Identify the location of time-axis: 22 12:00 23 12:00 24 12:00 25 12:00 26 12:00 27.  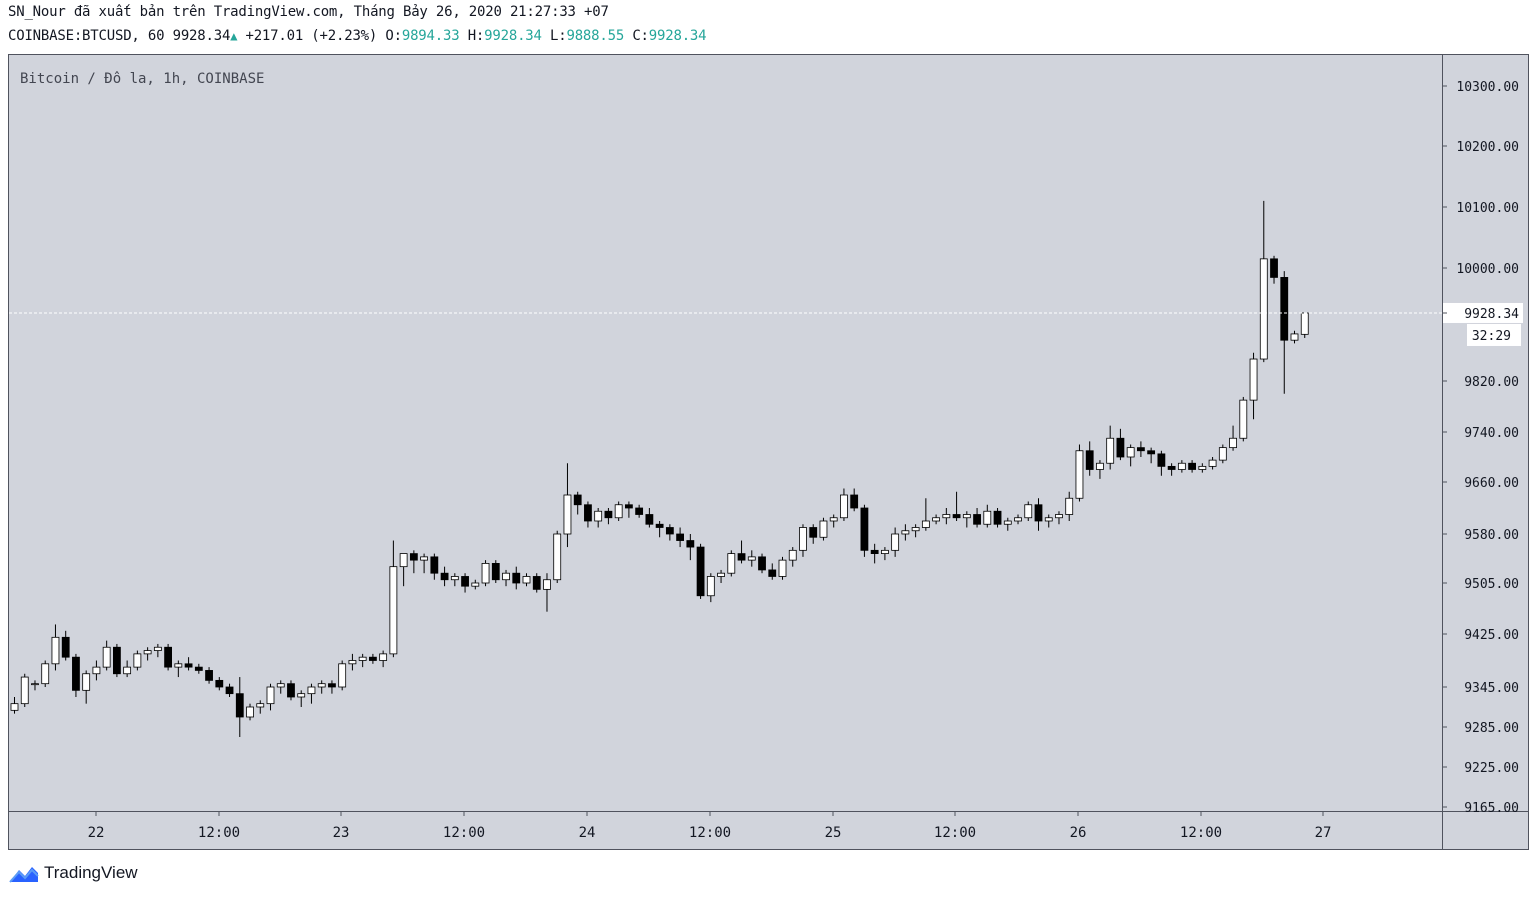
(709, 826).